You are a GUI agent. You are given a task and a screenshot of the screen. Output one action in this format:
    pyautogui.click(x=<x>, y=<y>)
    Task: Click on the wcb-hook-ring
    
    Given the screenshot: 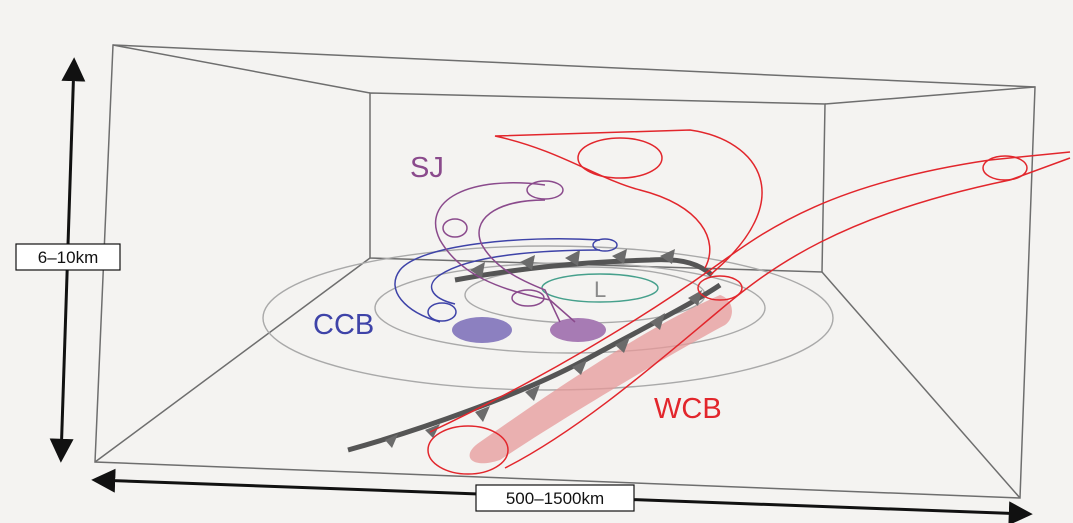 What is the action you would take?
    pyautogui.click(x=620, y=158)
    